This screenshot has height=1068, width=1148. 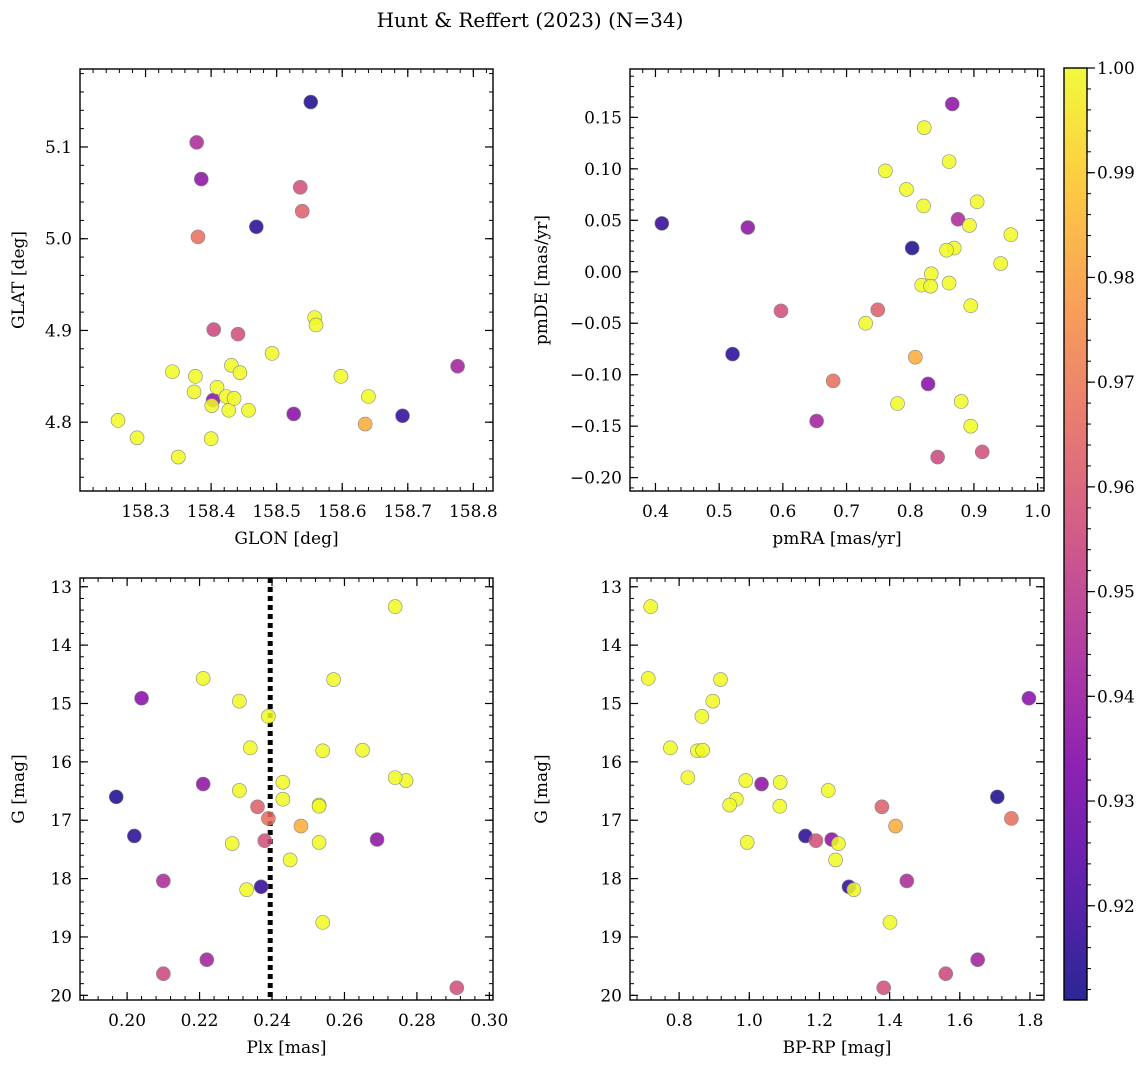 What do you see at coordinates (1116, 278) in the screenshot?
I see `colorbar-tick-label: 0.98` at bounding box center [1116, 278].